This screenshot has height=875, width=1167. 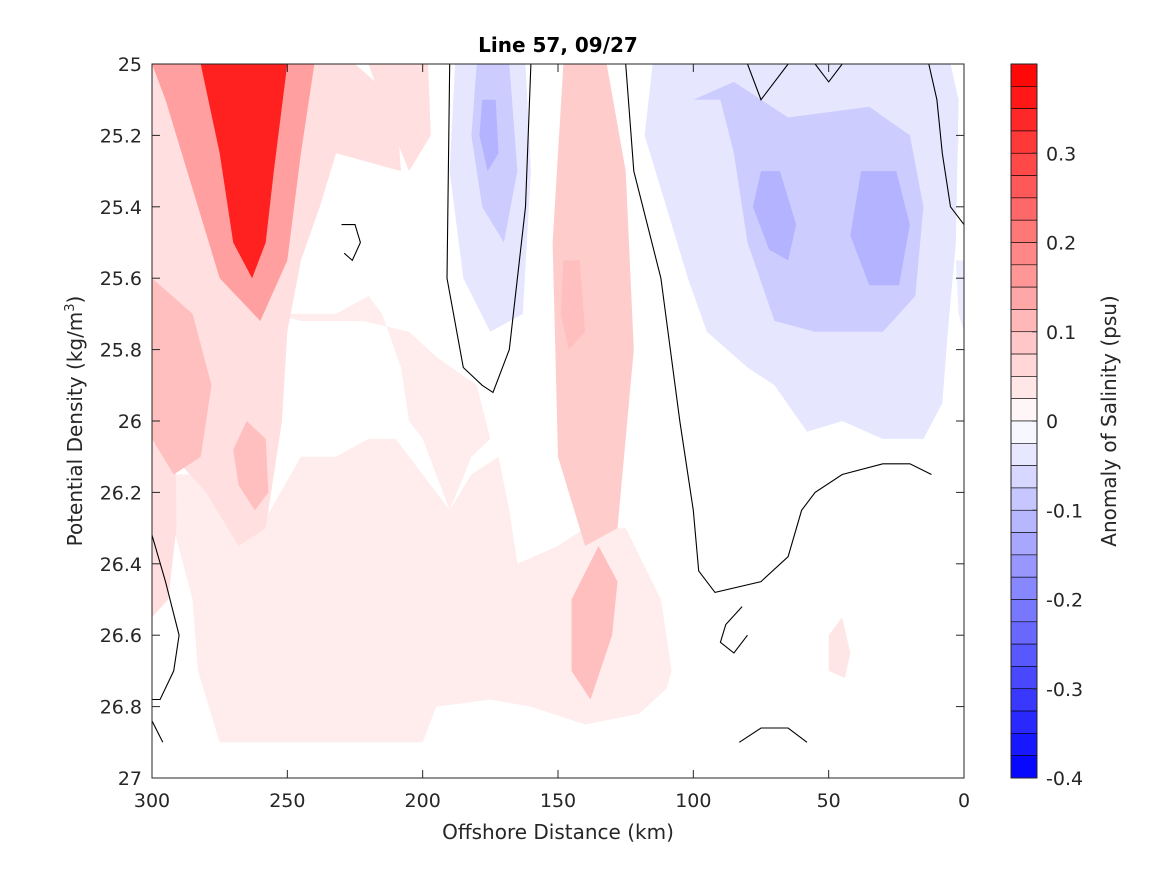 What do you see at coordinates (121, 279) in the screenshot?
I see `y-tick-label: 25.6` at bounding box center [121, 279].